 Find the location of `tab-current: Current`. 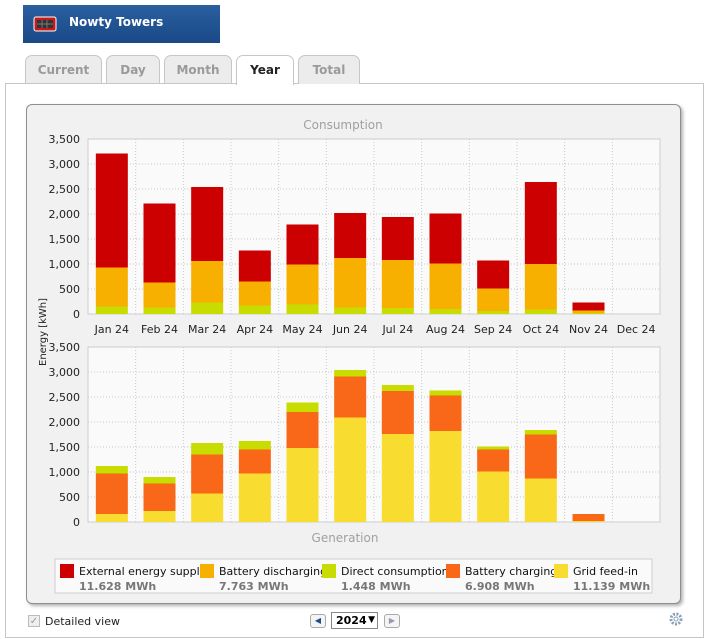

tab-current: Current is located at coordinates (63, 69).